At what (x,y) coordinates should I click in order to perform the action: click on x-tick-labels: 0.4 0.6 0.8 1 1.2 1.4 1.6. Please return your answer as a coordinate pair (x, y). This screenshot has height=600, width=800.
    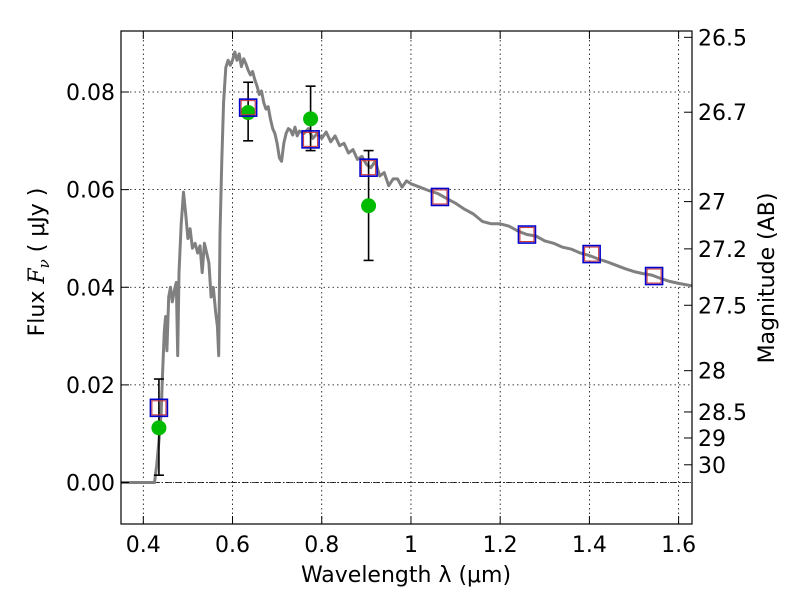
    Looking at the image, I should click on (411, 545).